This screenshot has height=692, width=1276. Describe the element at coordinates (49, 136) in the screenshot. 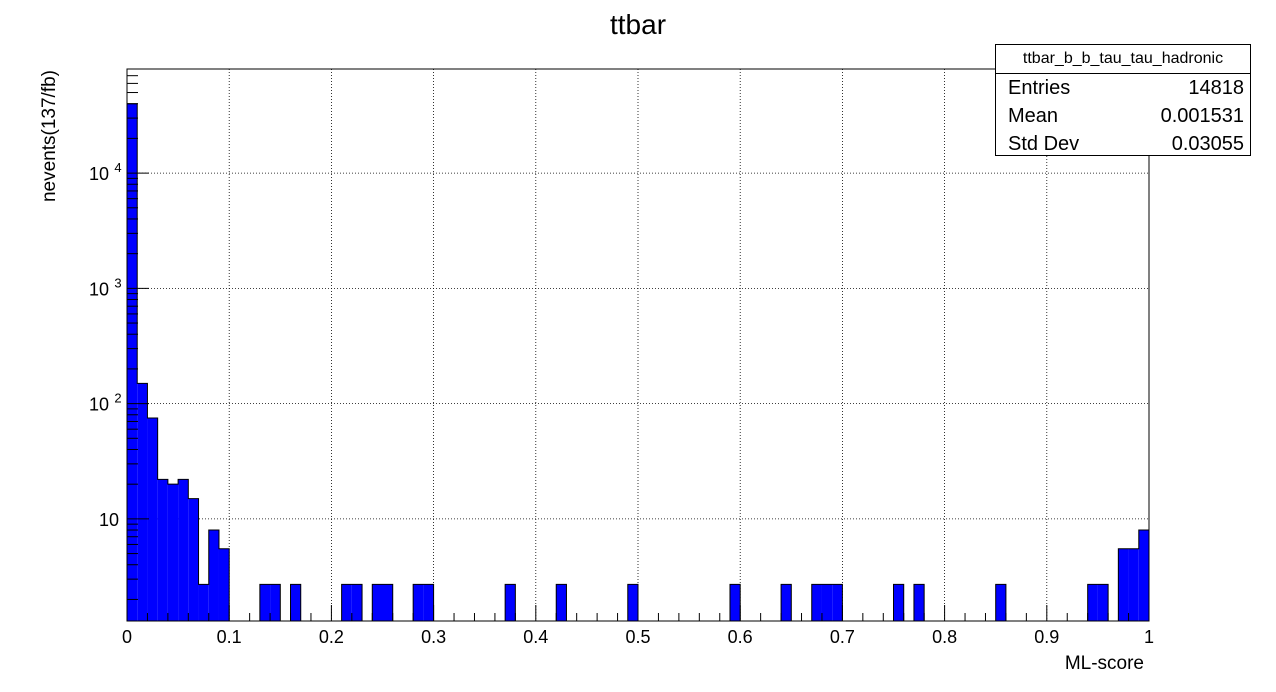

I see `y-axis-label: nevents(137/fb)` at that location.